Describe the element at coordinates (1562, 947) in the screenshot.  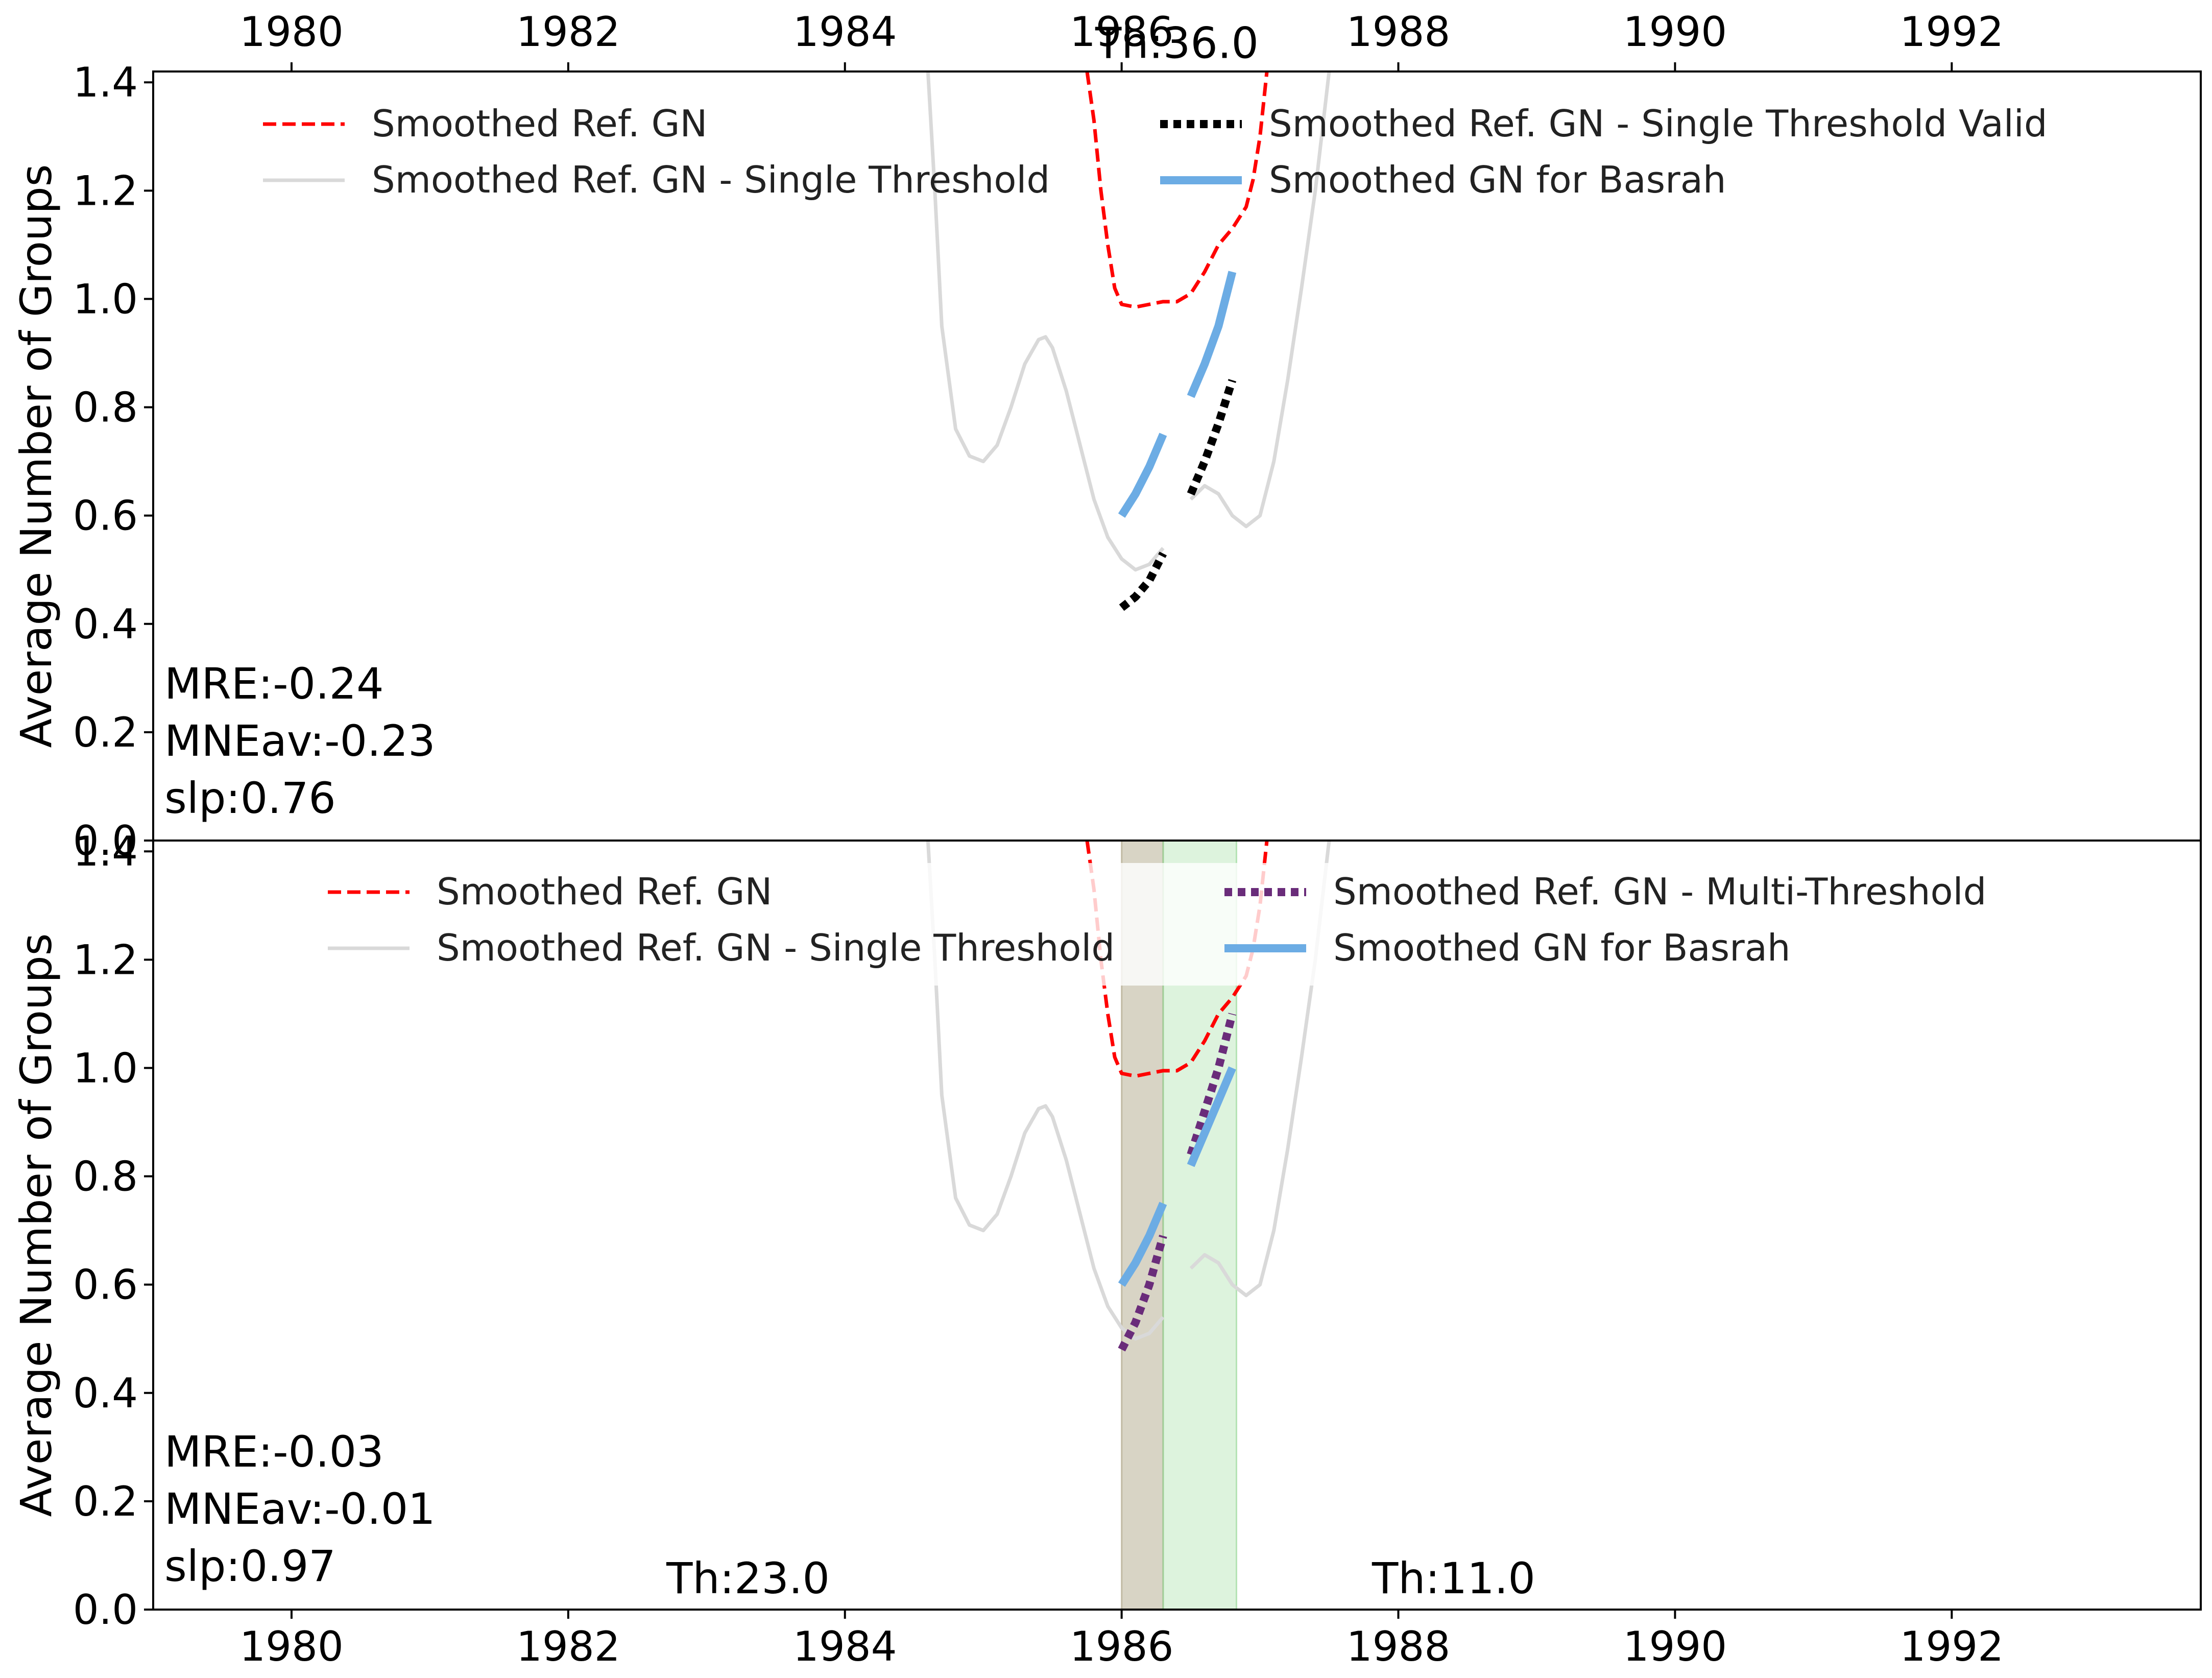
I see `bottom-legend-basrah-label: Smoothed GN for Basrah` at that location.